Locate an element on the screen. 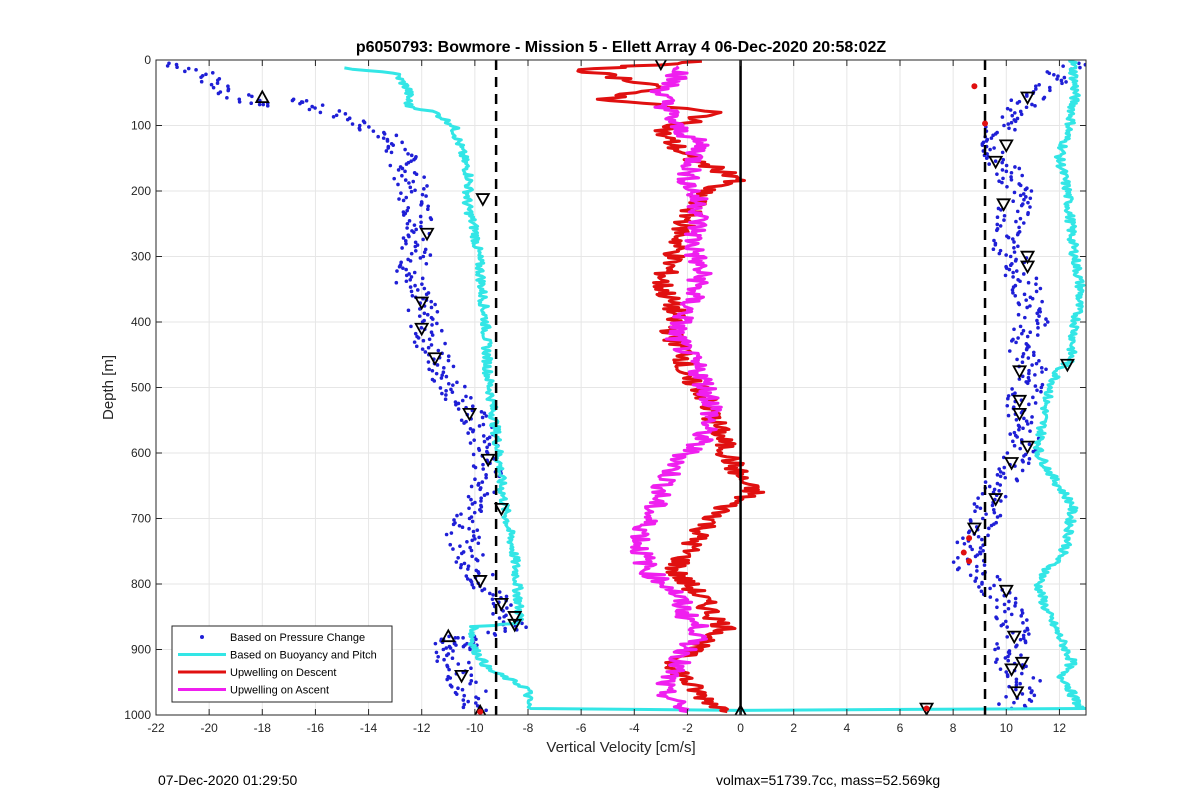  x-tick-label: -18 is located at coordinates (263, 728).